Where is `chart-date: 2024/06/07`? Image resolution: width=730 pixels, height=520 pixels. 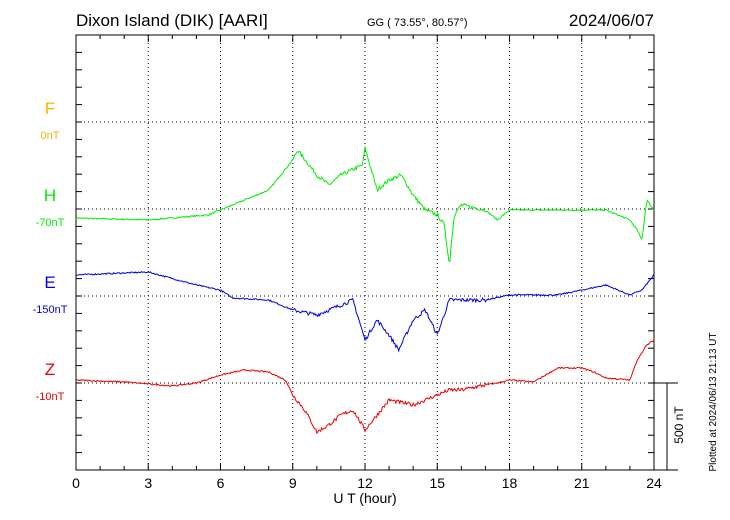 chart-date: 2024/06/07 is located at coordinates (611, 20).